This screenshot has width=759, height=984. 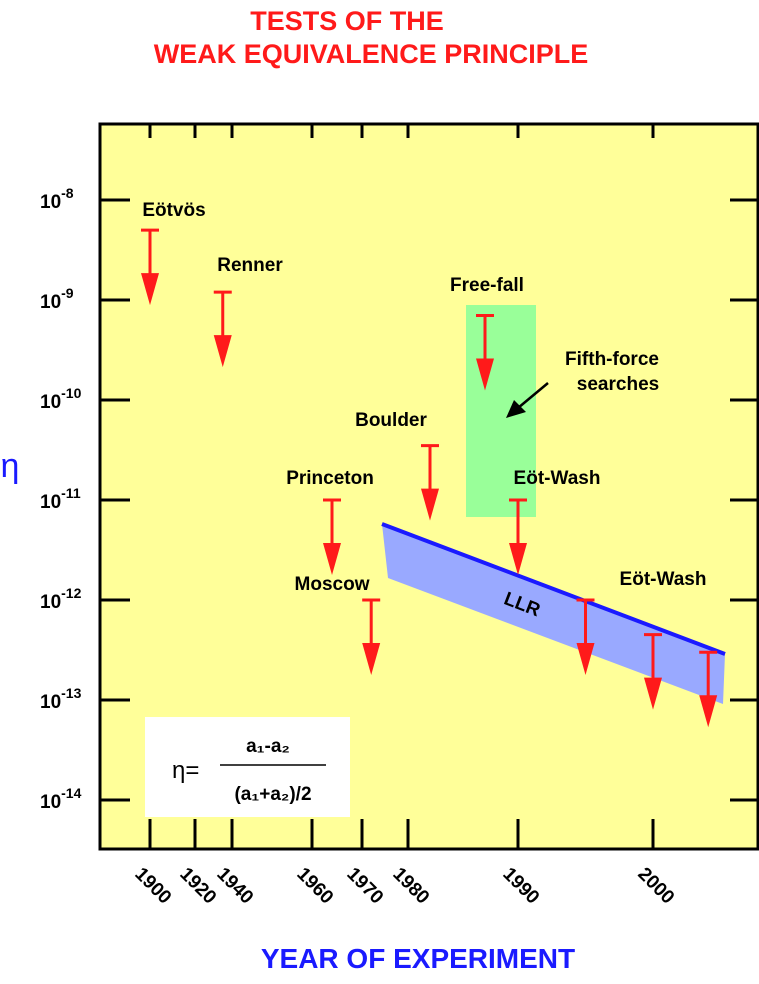 I want to click on y-tick-label-6: 10⁻¹⁴, so click(x=61, y=799).